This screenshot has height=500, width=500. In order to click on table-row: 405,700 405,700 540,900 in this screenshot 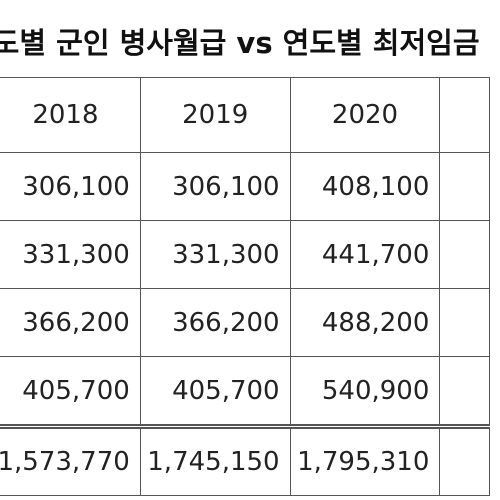, I will do `click(245, 391)`.